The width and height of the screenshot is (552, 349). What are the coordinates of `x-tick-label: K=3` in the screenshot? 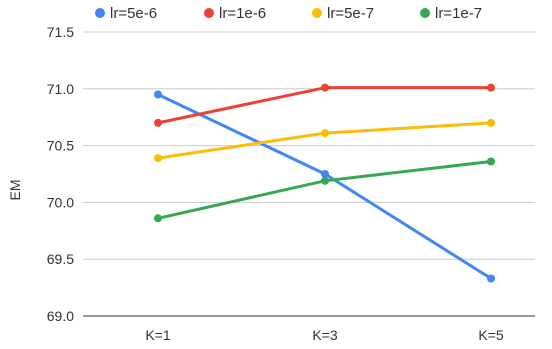 It's located at (325, 335).